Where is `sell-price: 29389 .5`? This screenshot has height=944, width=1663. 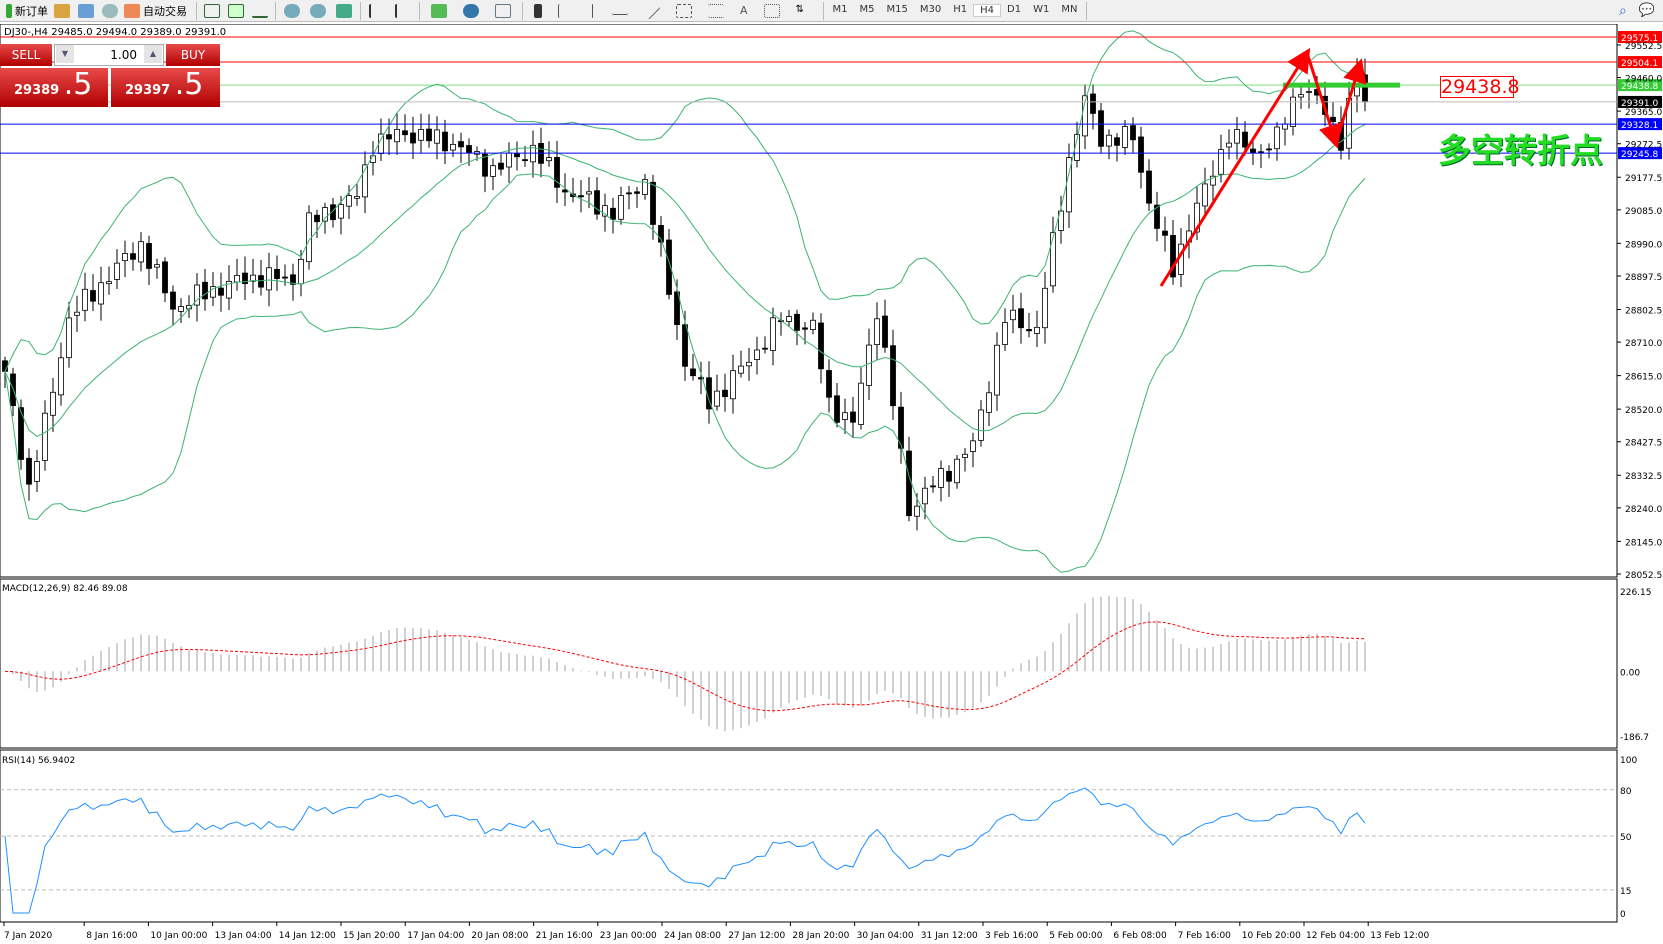
sell-price: 29389 .5 is located at coordinates (54, 87).